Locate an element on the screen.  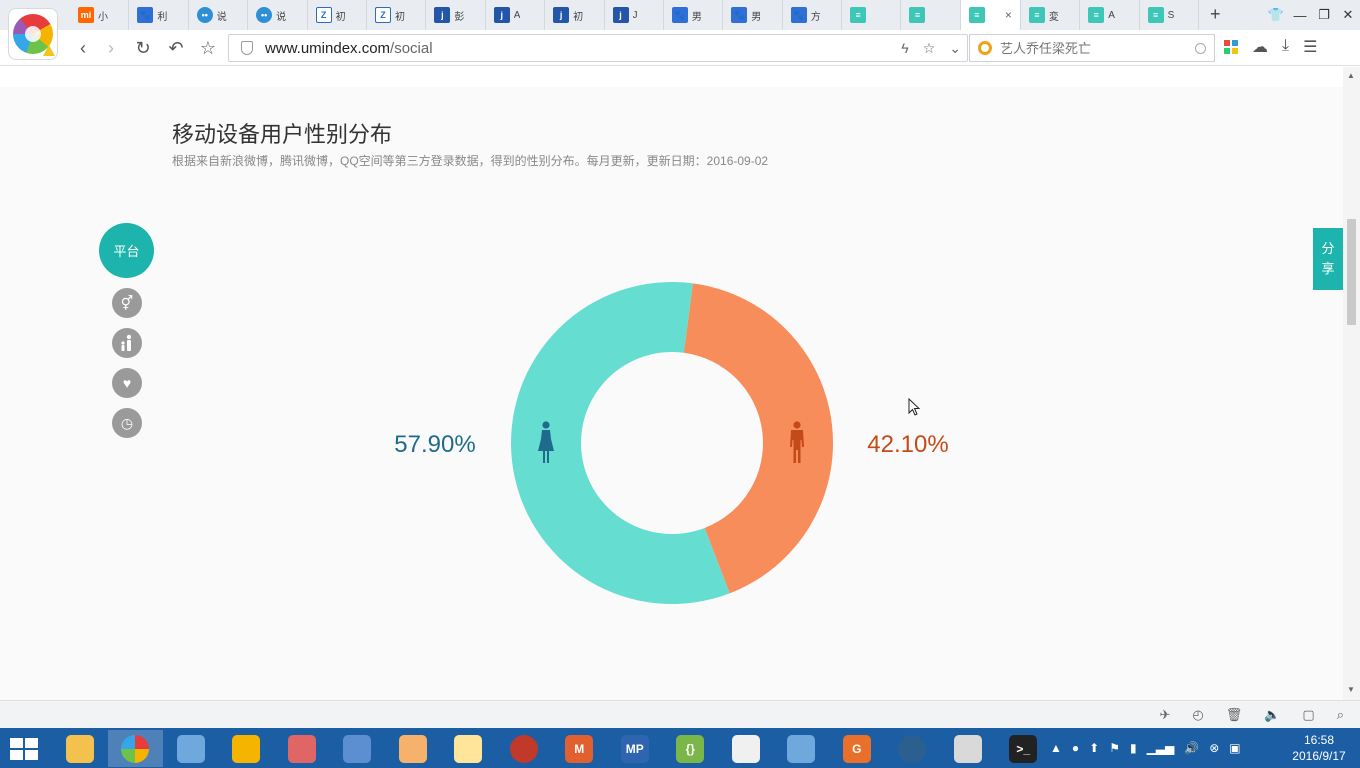
taskbar-app-circle is located at coordinates (913, 748).